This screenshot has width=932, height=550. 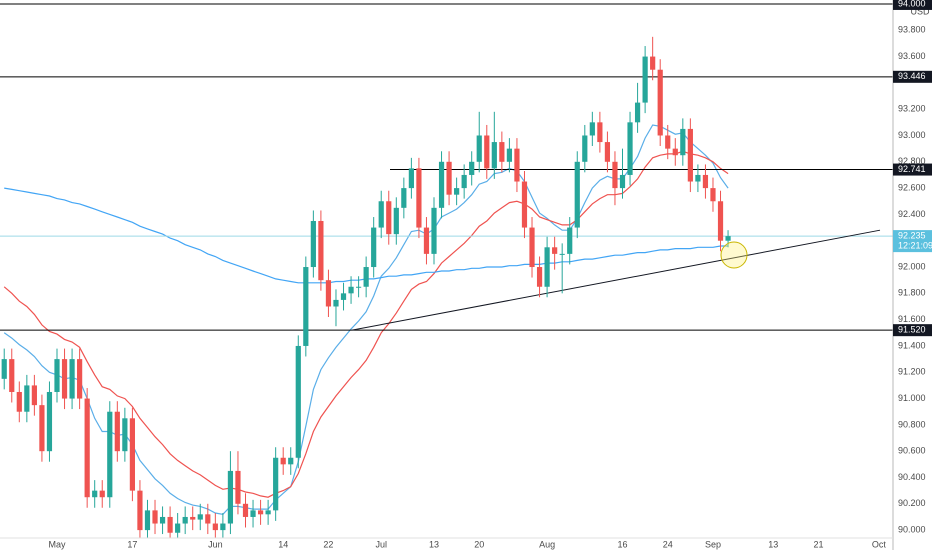 I want to click on y-tick-label: 92.400, so click(x=912, y=214).